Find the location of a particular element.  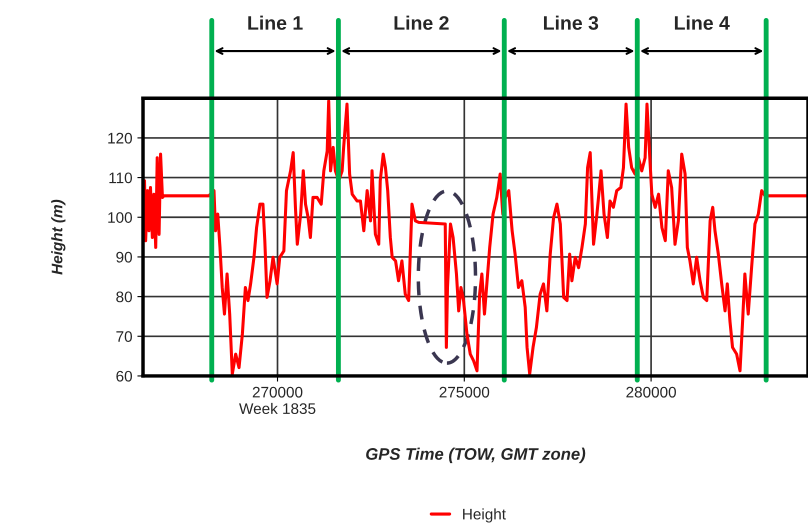

y-tick-label: 90 is located at coordinates (124, 257).